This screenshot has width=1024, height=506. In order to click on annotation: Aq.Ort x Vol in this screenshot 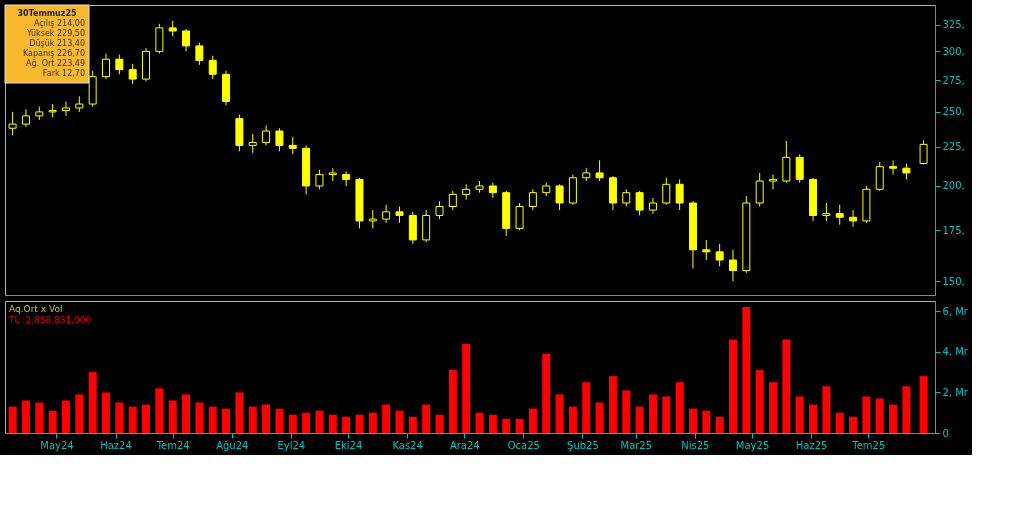, I will do `click(36, 309)`.